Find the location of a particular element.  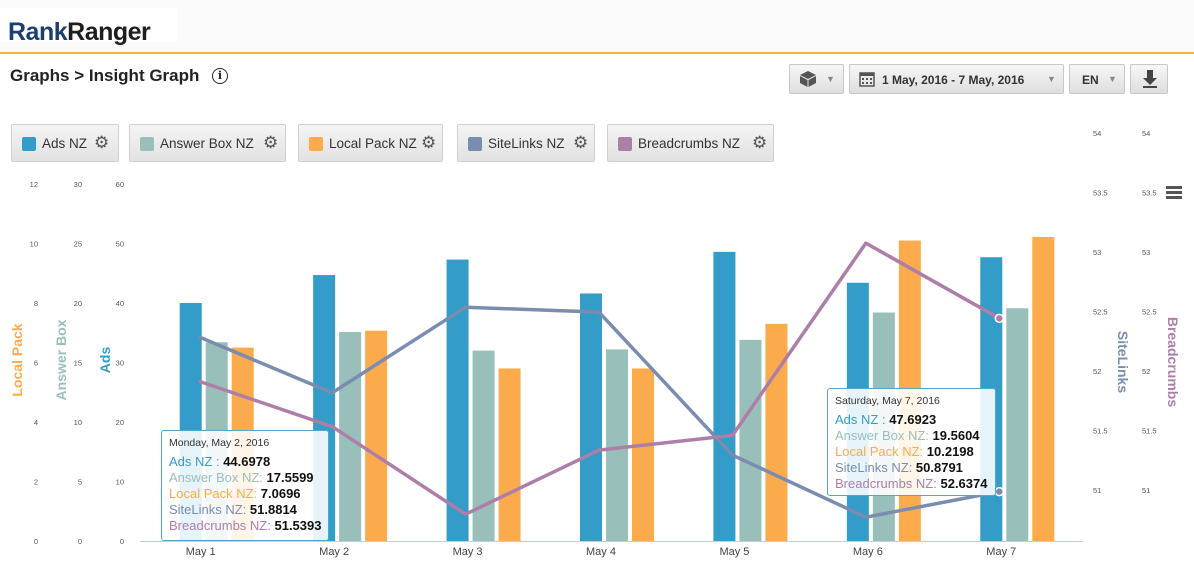

page-title: Graphs > Insight Graph is located at coordinates (105, 75).